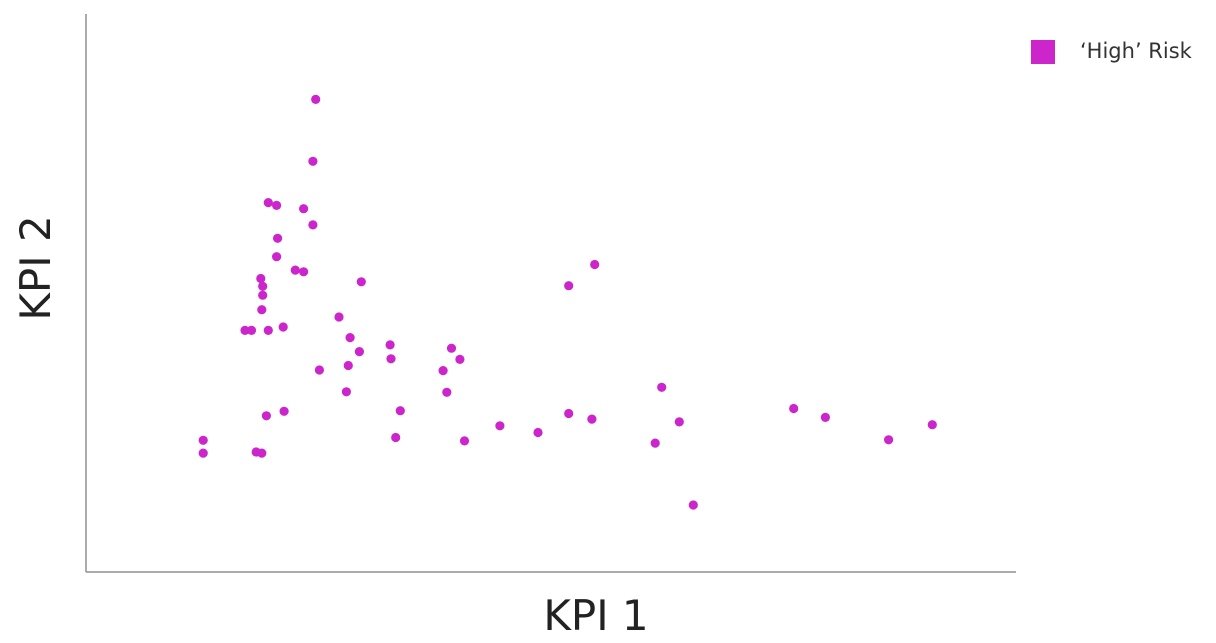 The height and width of the screenshot is (643, 1216). I want to click on legend: ‘High’ Risk, so click(1112, 51).